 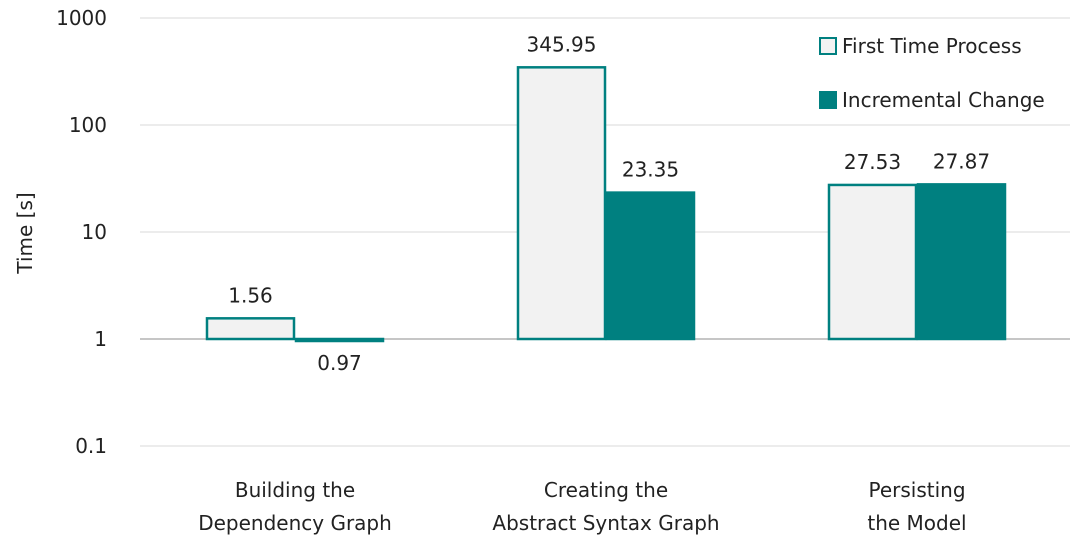 I want to click on legend: First Time Process Incremental Change, so click(x=944, y=73).